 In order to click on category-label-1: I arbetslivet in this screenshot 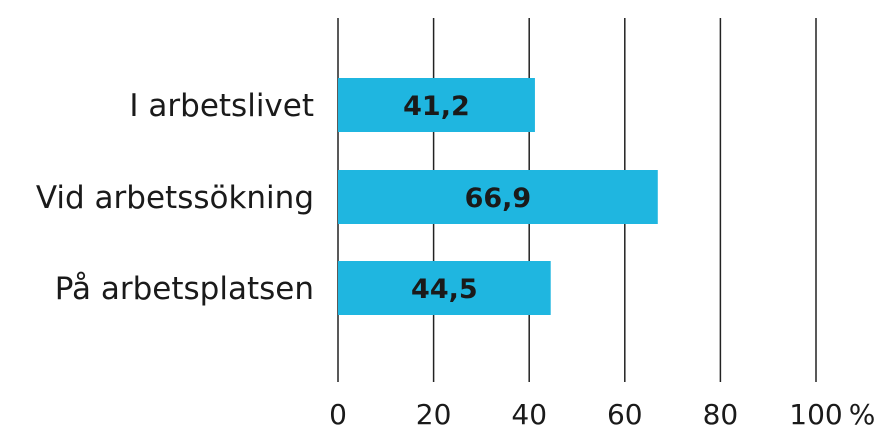, I will do `click(221, 106)`.